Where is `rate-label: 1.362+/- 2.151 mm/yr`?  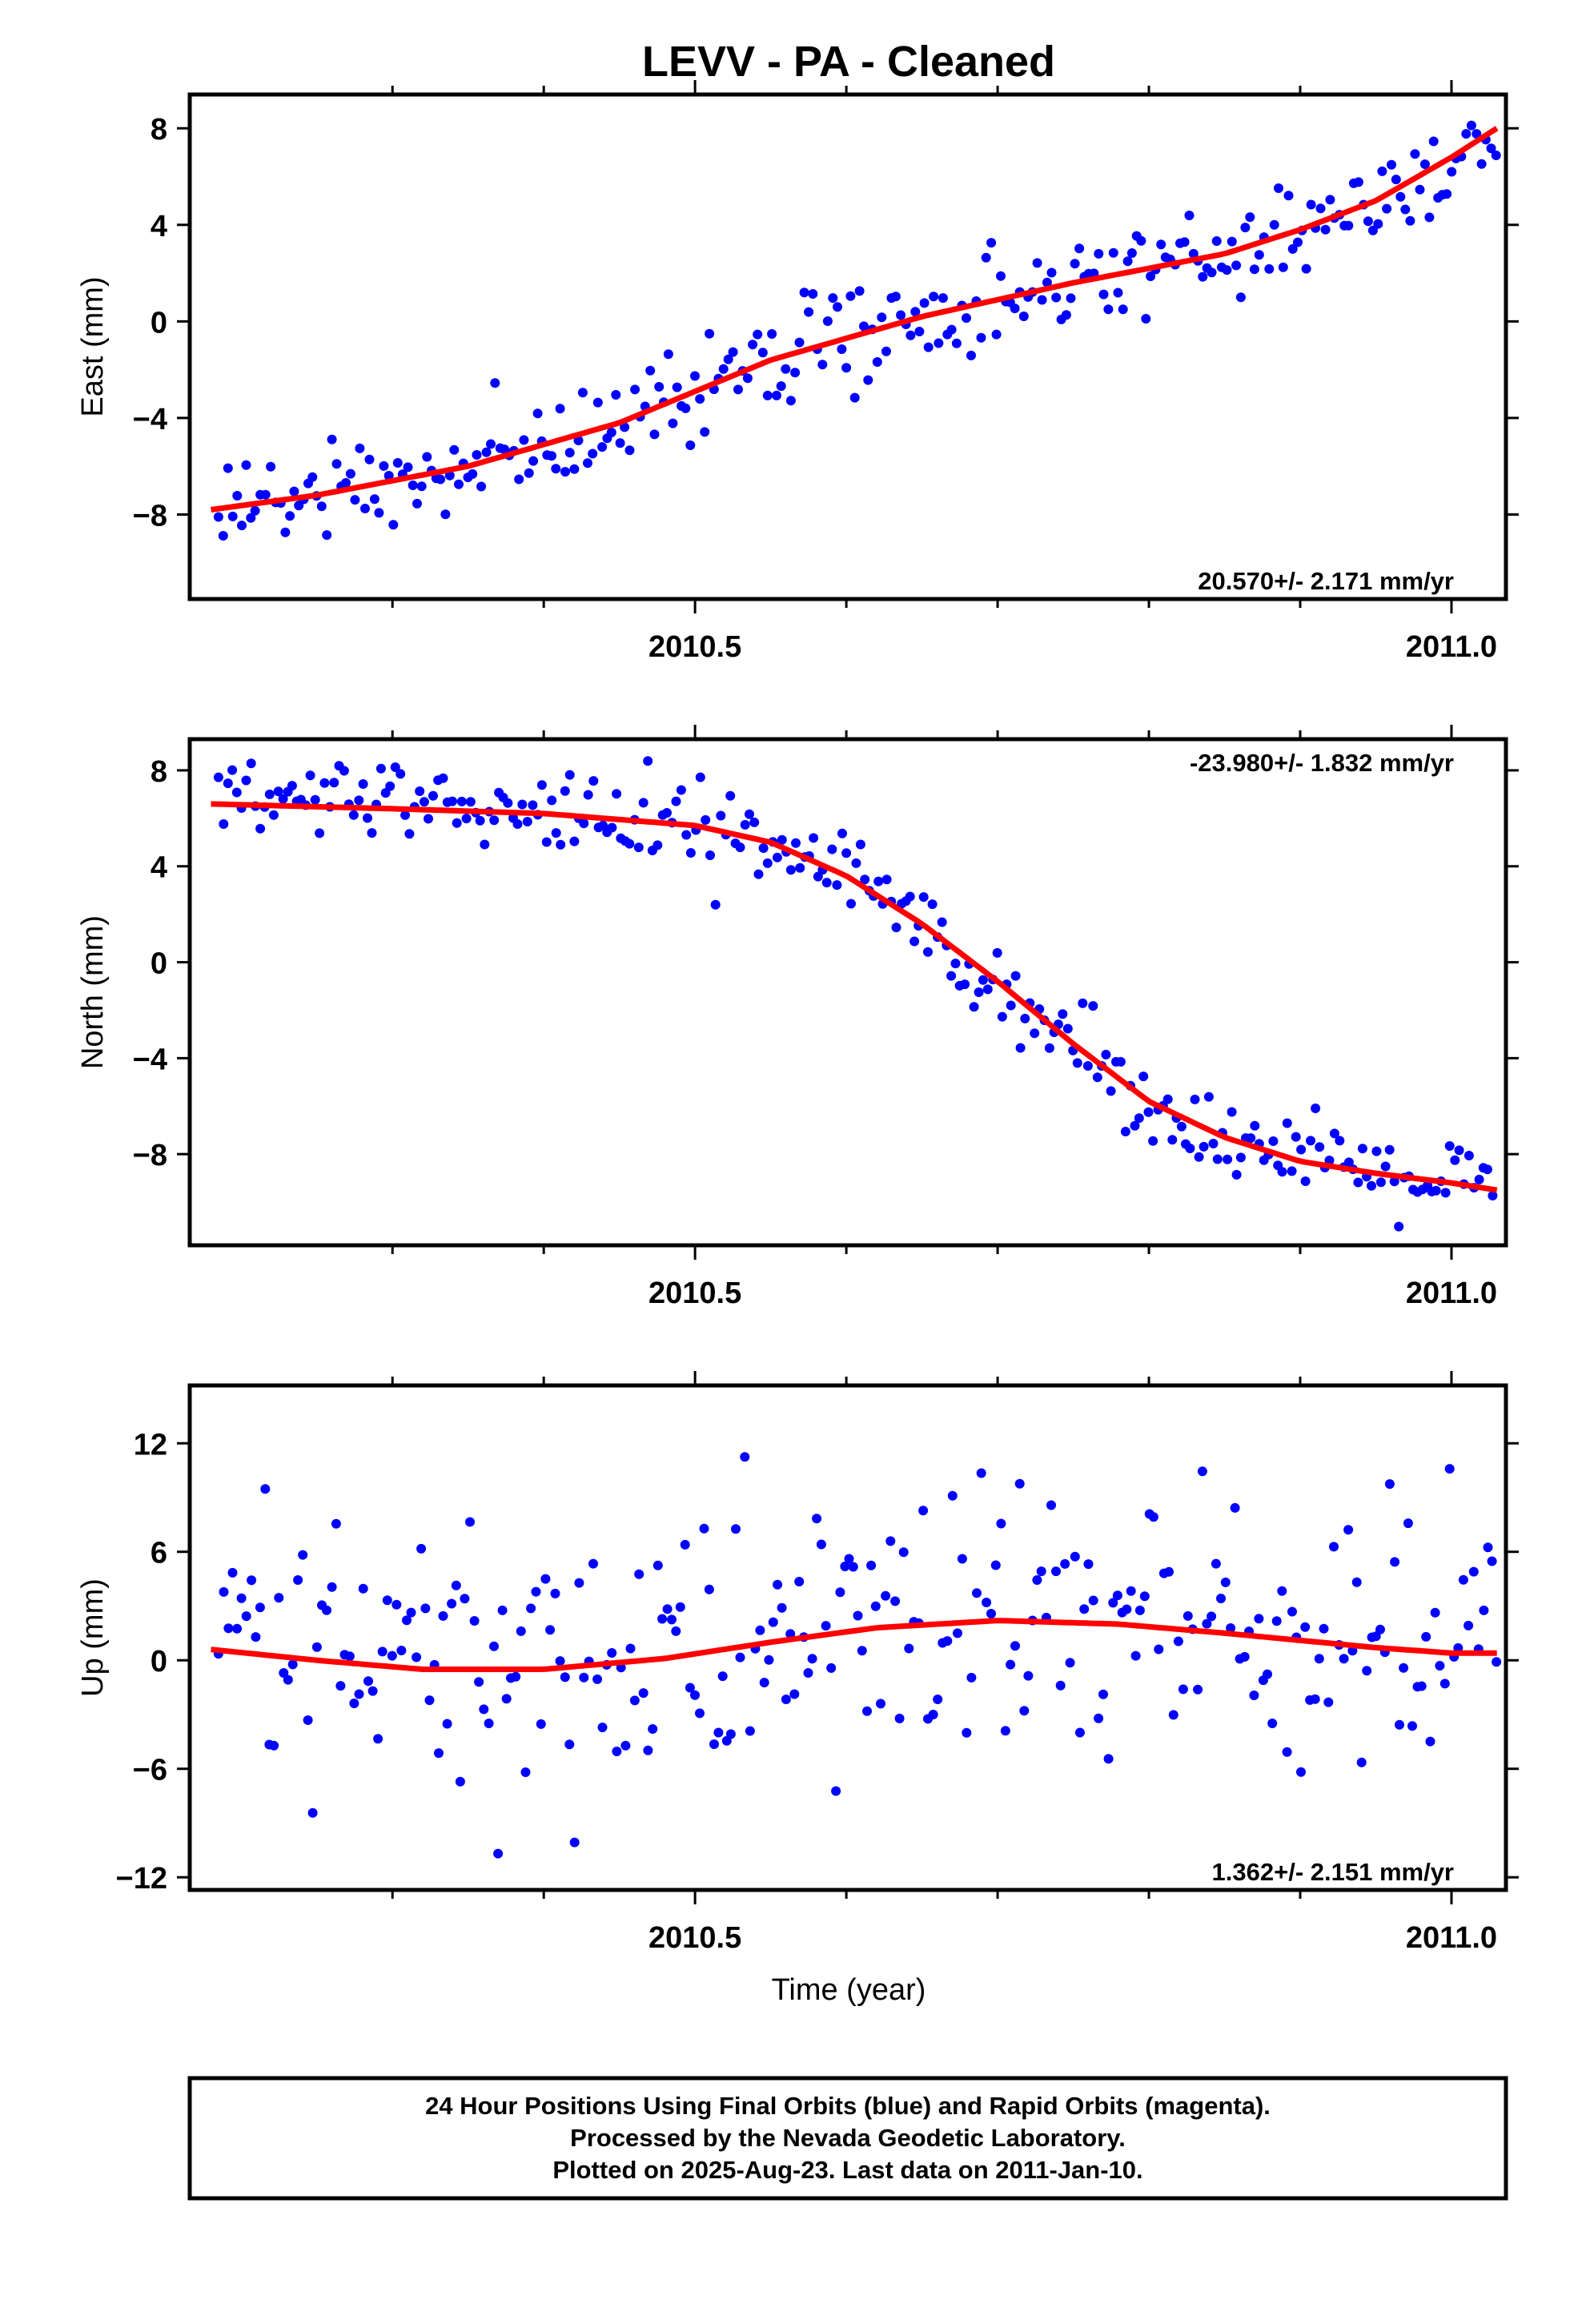
rate-label: 1.362+/- 2.151 mm/yr is located at coordinates (1333, 1872).